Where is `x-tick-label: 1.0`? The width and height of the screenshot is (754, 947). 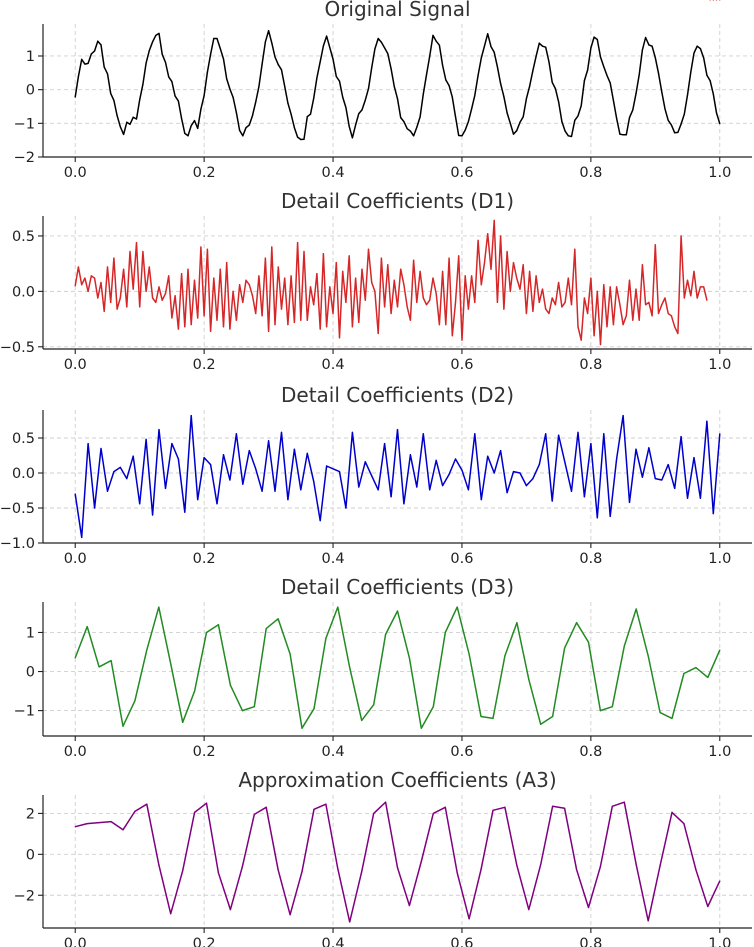 x-tick-label: 1.0 is located at coordinates (719, 365).